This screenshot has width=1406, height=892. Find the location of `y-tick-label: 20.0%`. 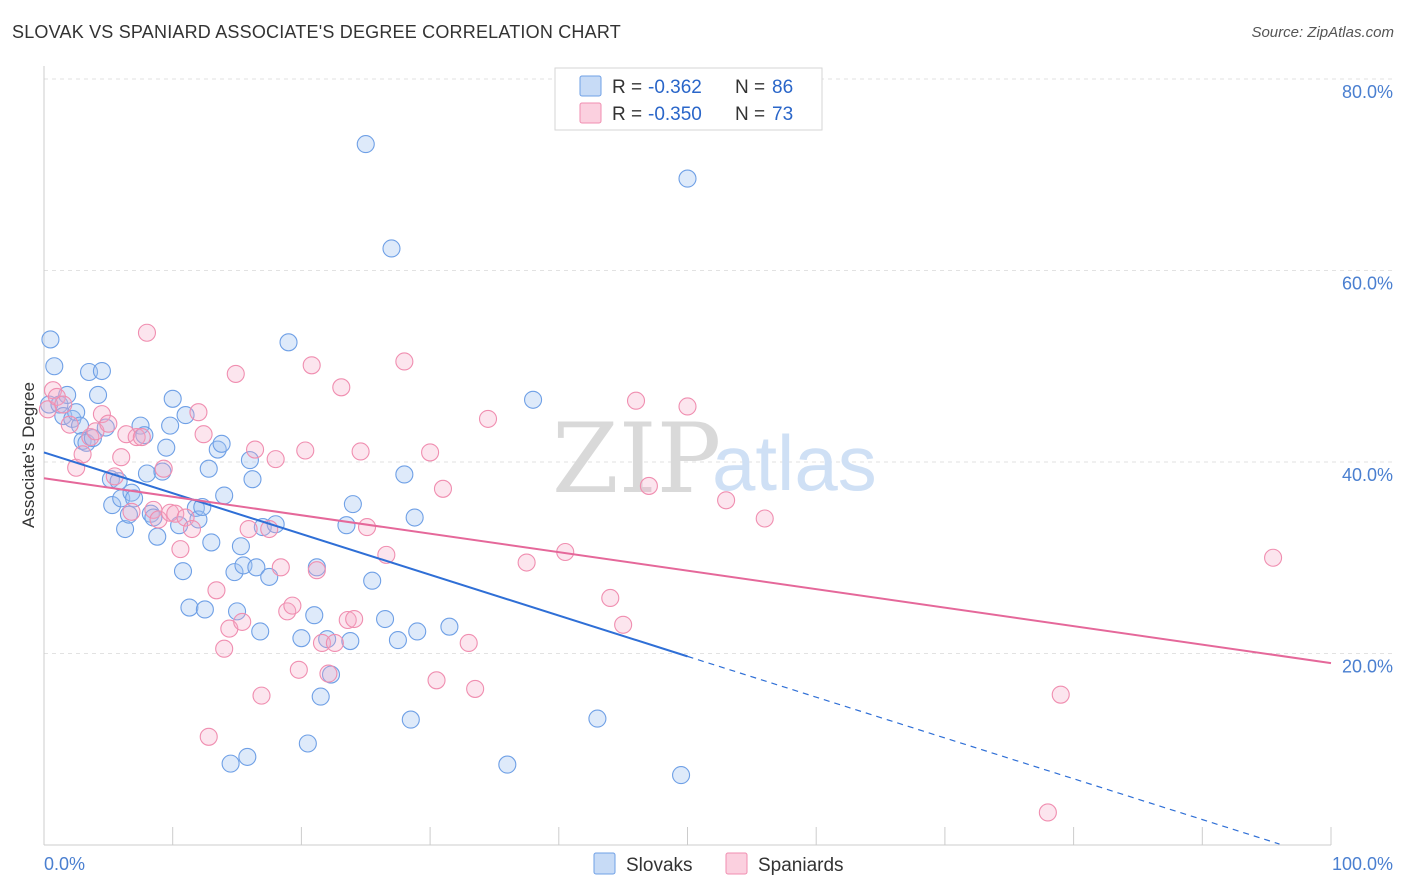

y-tick-label: 20.0% is located at coordinates (1367, 667).